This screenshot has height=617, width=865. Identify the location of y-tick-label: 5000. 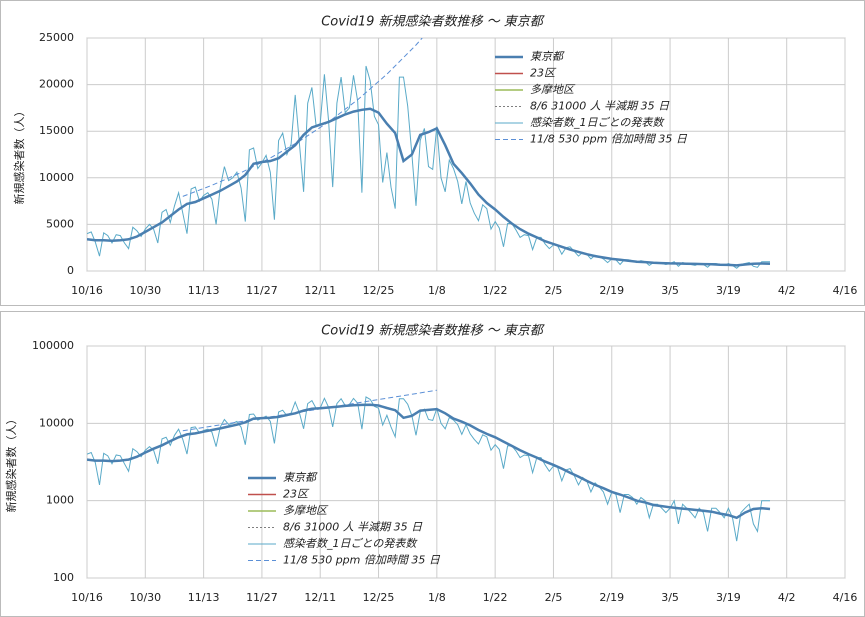
(60, 223).